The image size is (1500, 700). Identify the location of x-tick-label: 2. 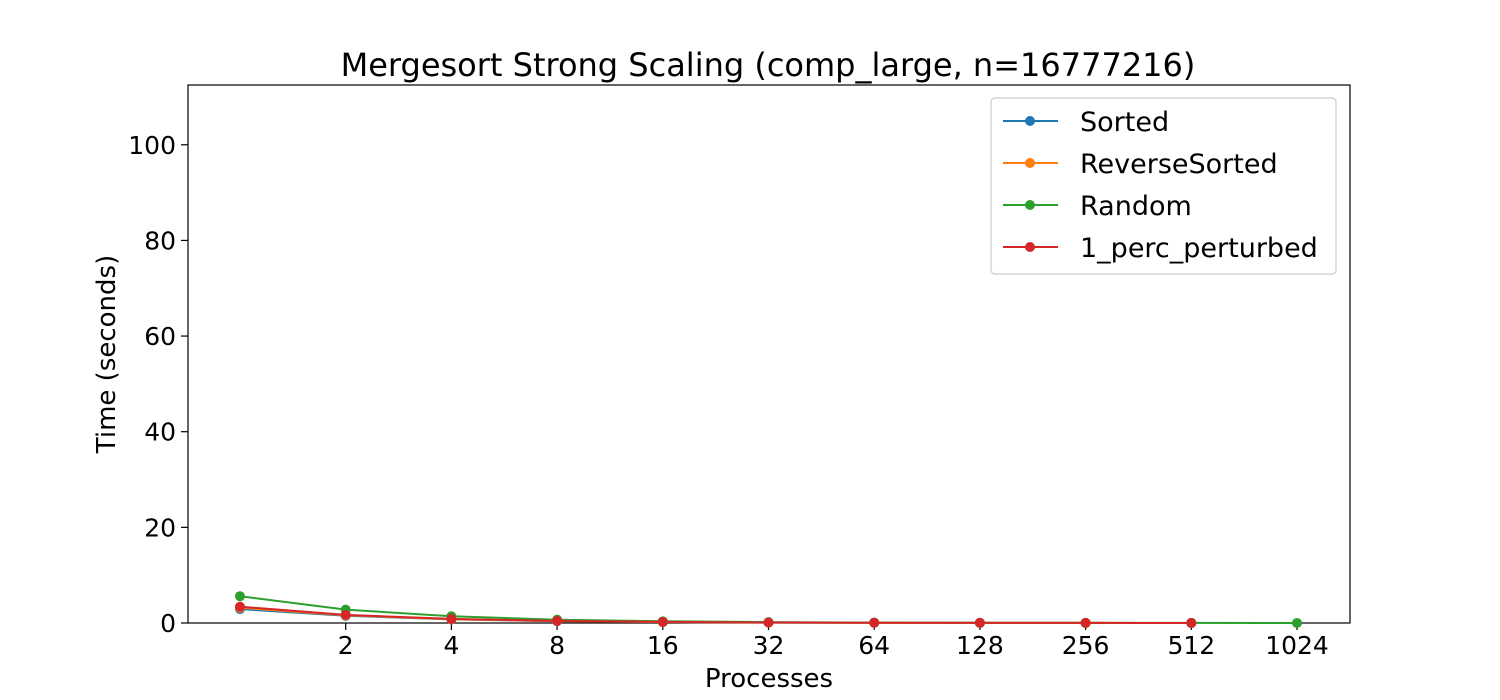
(346, 645).